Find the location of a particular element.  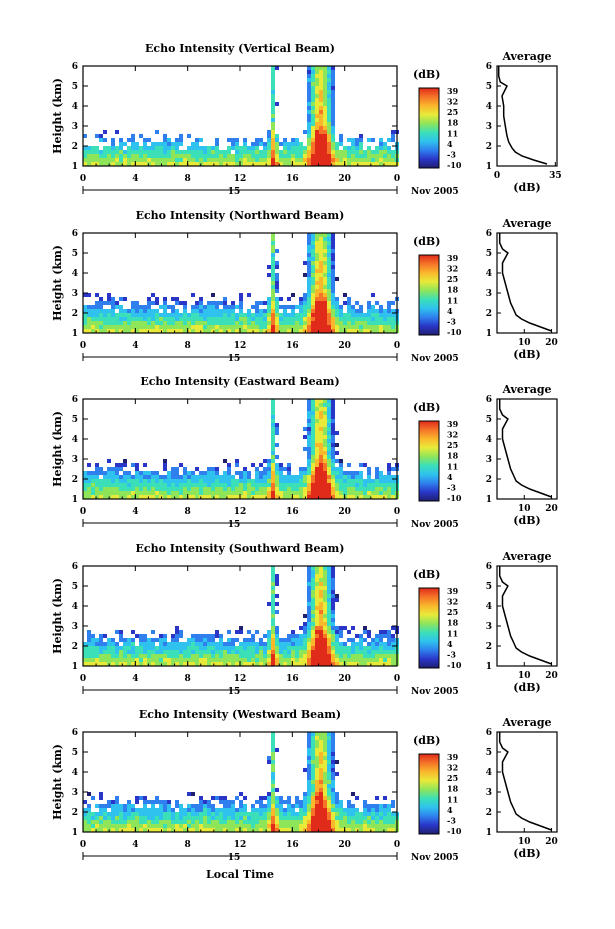

colorbar-tick-label: 25 is located at coordinates (452, 279).